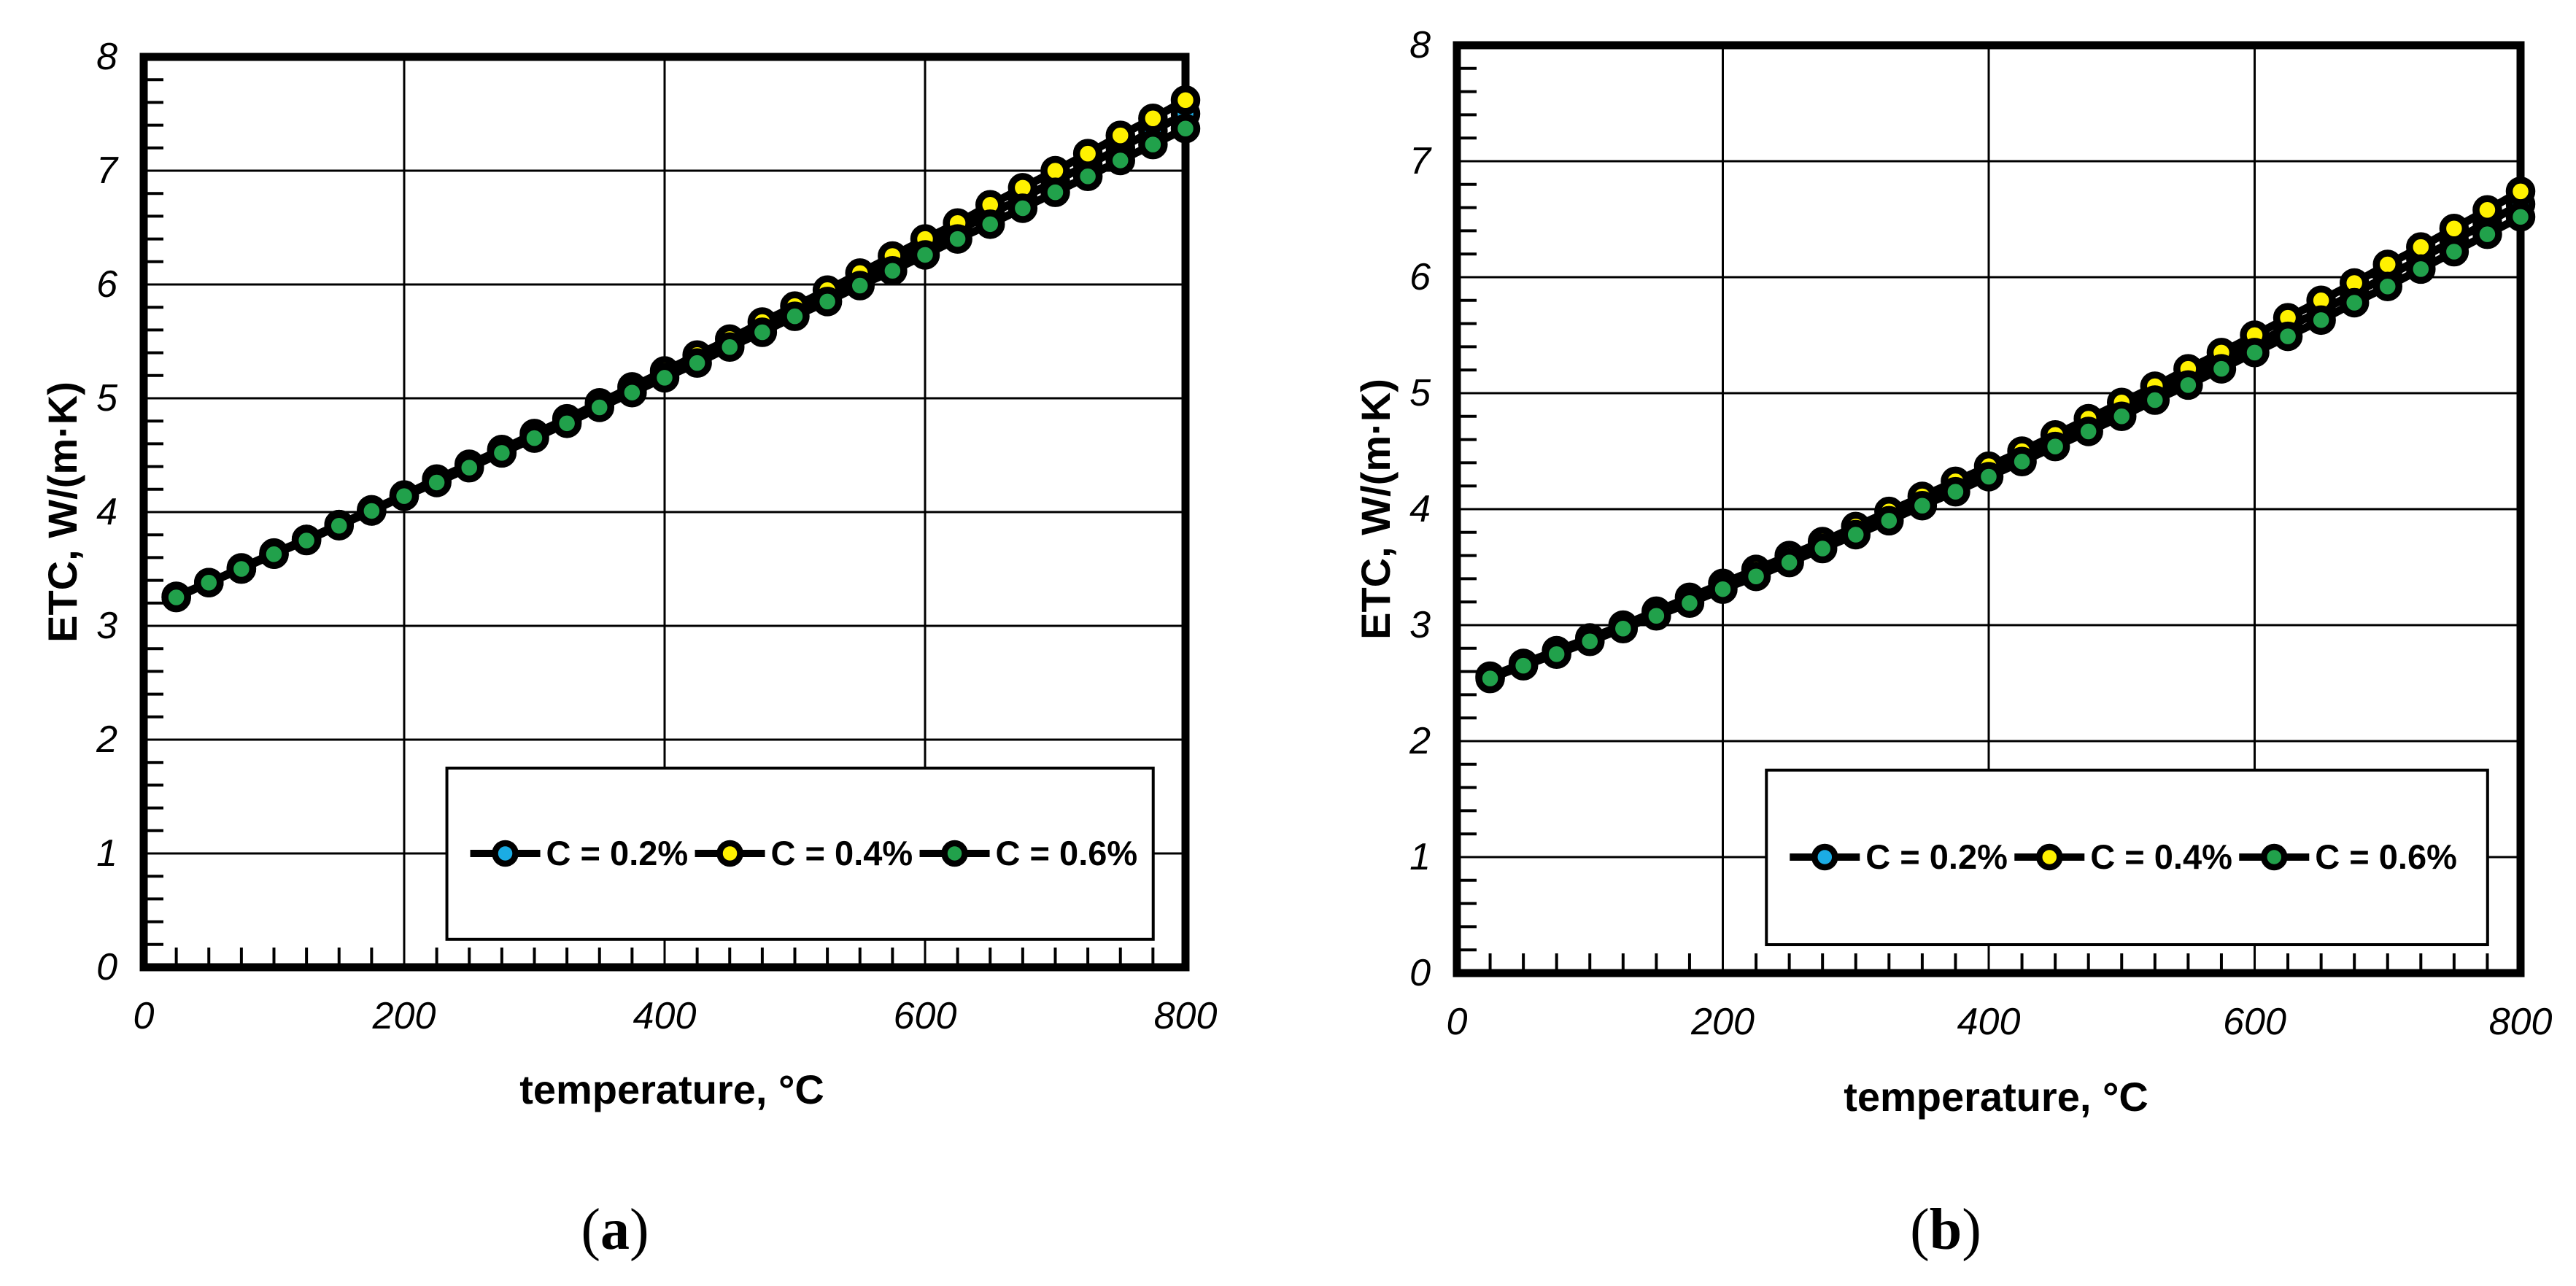 This screenshot has width=2576, height=1286. What do you see at coordinates (106, 512) in the screenshot?
I see `y-tick-label-4: 4` at bounding box center [106, 512].